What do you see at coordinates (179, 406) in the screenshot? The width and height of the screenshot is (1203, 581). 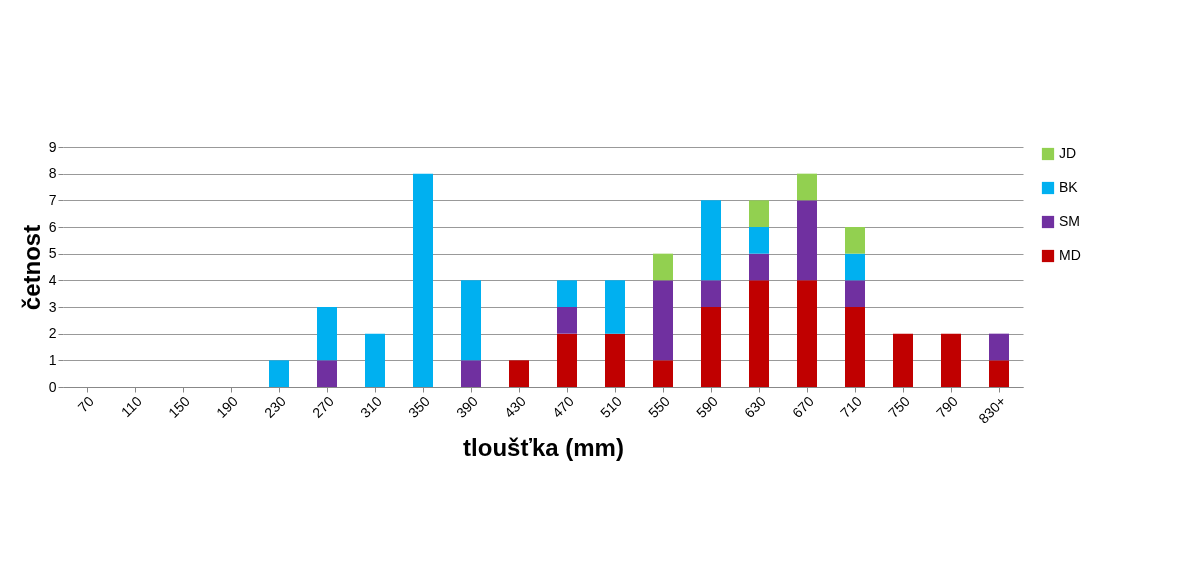 I see `x-tick-label: 150` at bounding box center [179, 406].